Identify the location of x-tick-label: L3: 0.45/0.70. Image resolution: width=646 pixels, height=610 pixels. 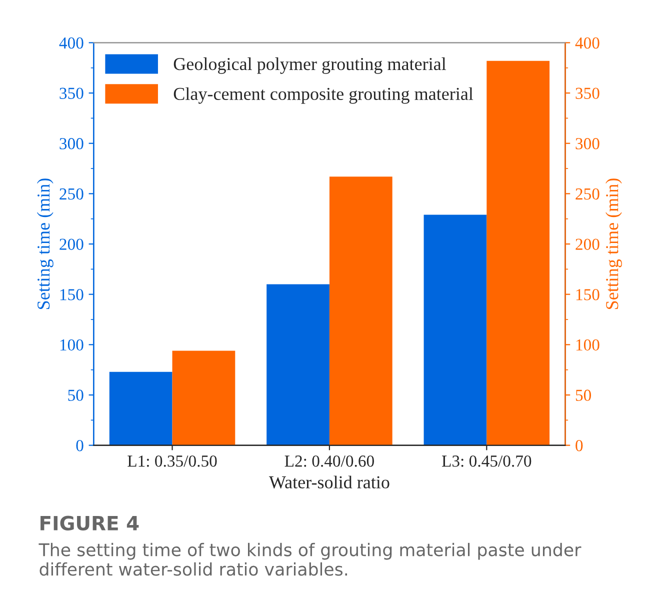
(487, 461).